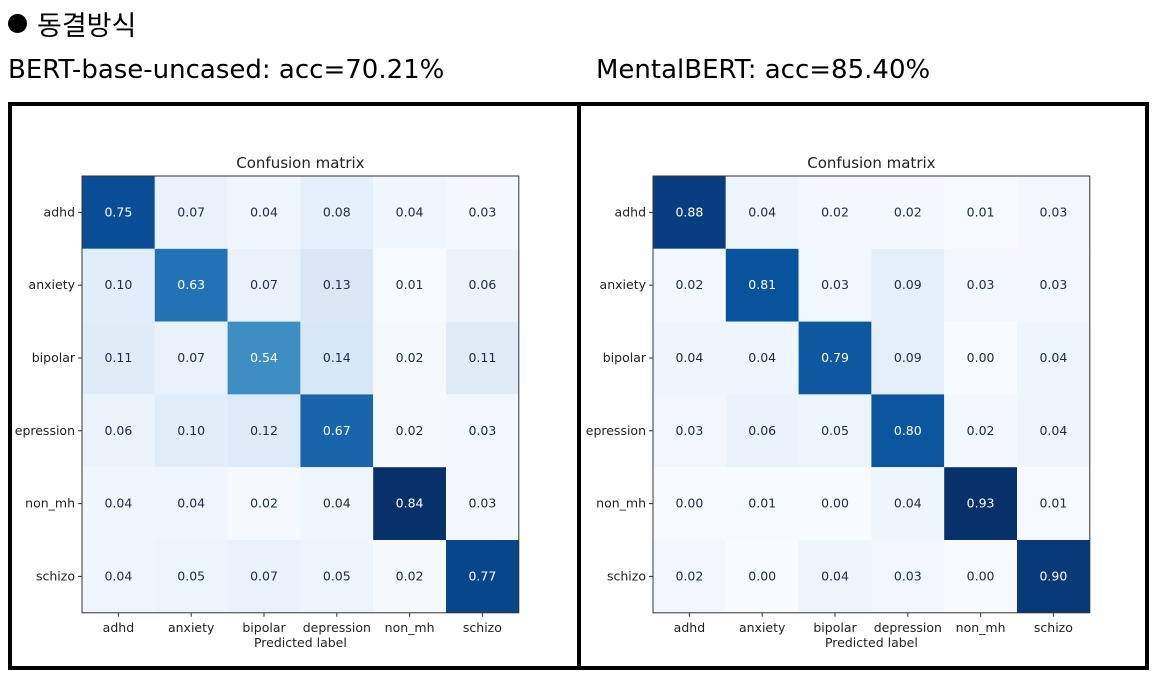  What do you see at coordinates (226, 70) in the screenshot?
I see `panel-title-bert: BERT-base-uncased: acc=70.21%` at bounding box center [226, 70].